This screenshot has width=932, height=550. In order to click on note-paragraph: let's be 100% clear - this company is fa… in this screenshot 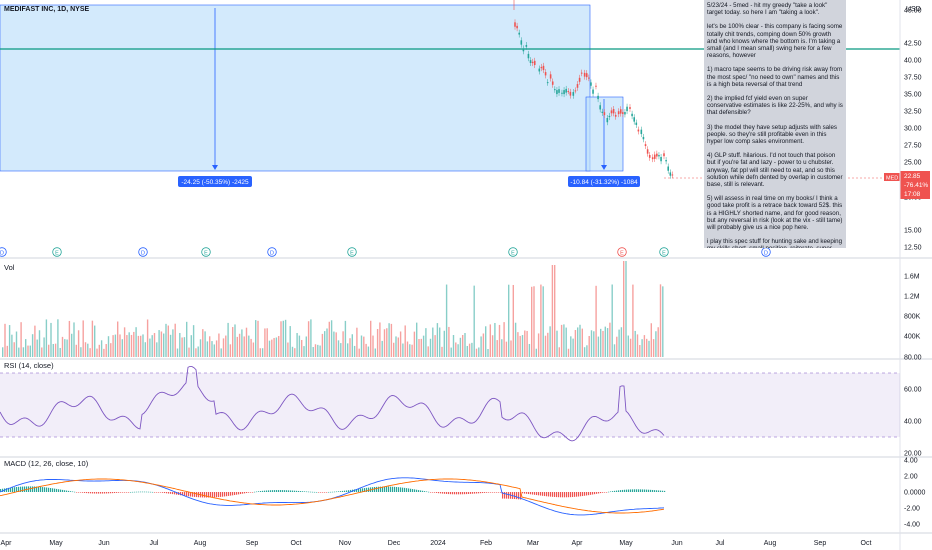, I will do `click(775, 41)`.